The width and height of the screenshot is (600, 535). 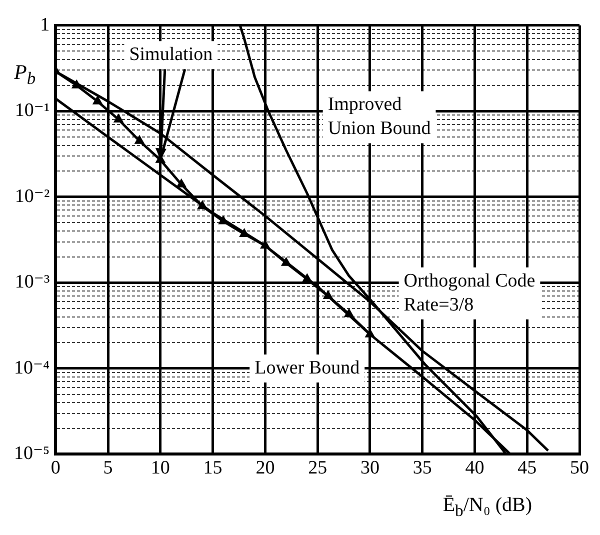 I want to click on x-tick-label: 10, so click(x=160, y=468).